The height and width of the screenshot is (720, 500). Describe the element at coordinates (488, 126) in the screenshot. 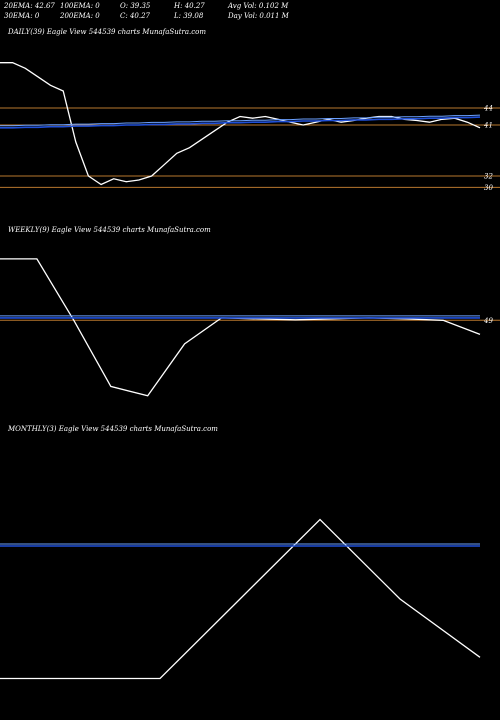

I see `daily-level-label: 41` at that location.